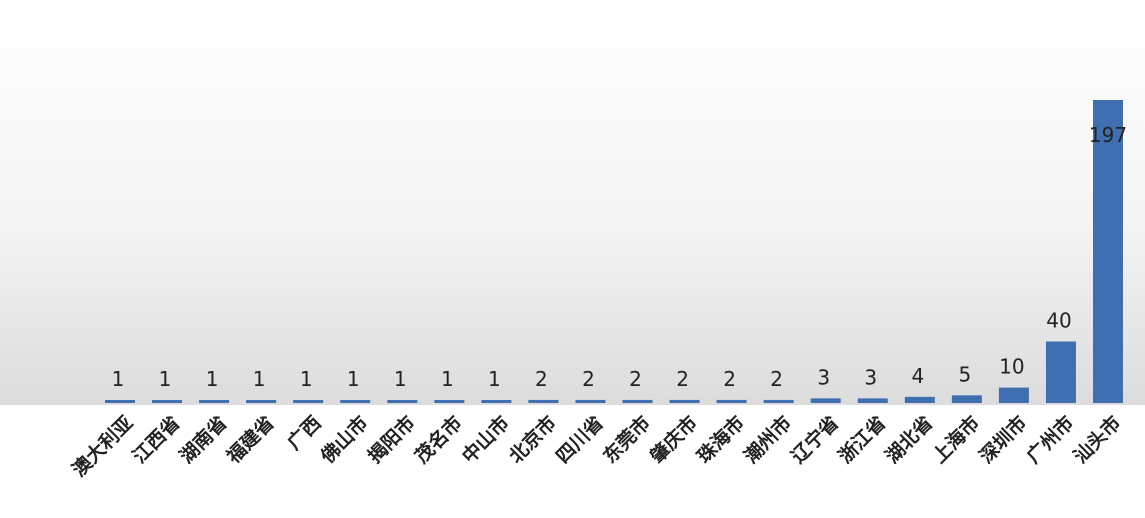  Describe the element at coordinates (673, 439) in the screenshot. I see `x-tick-label: 肇庆市` at that location.